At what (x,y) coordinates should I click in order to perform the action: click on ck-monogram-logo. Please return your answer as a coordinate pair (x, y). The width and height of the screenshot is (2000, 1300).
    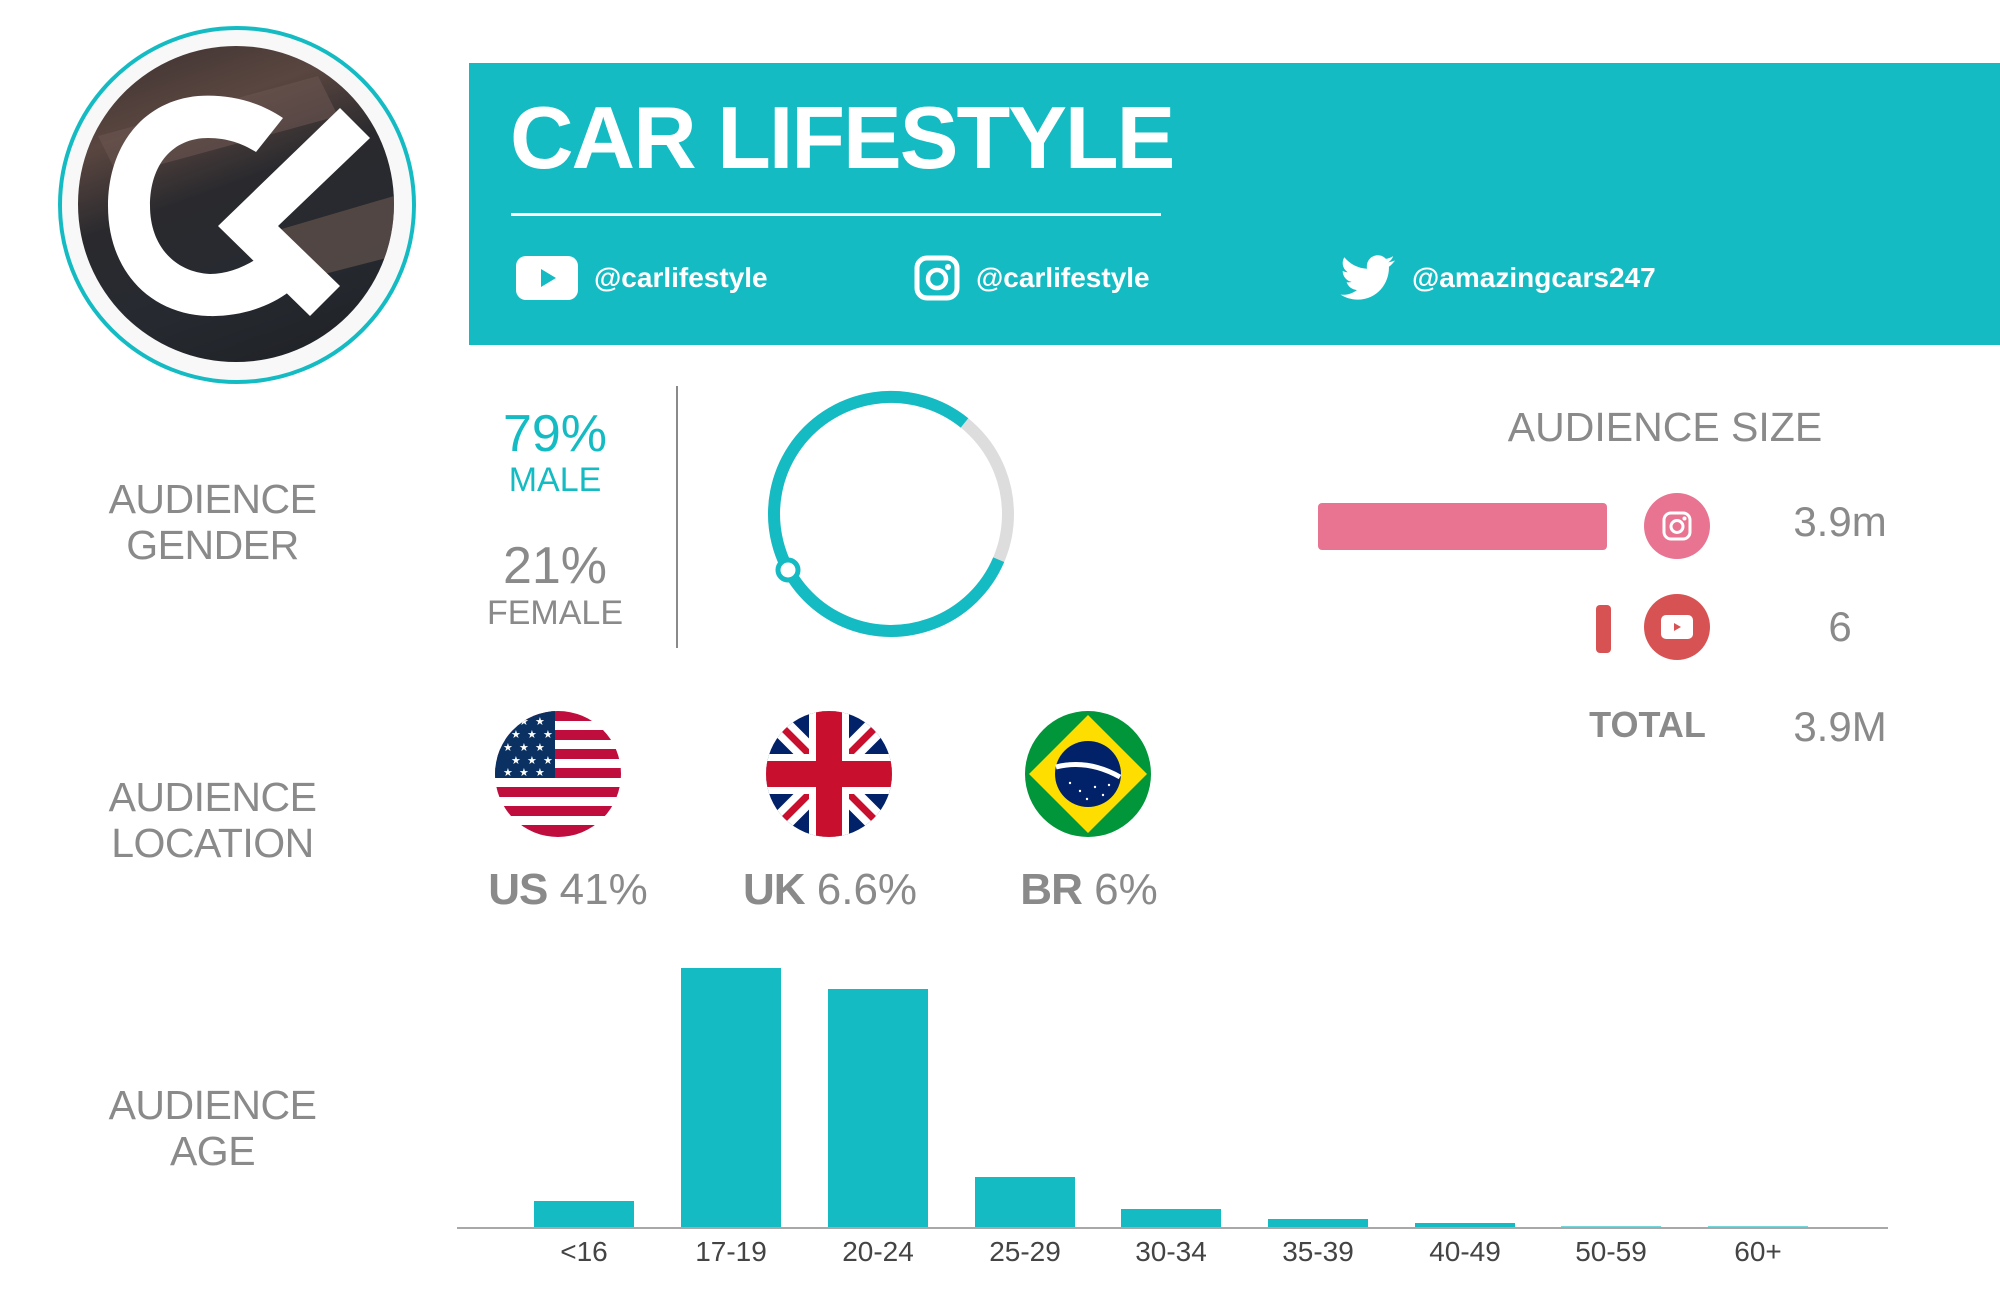
    Looking at the image, I should click on (236, 204).